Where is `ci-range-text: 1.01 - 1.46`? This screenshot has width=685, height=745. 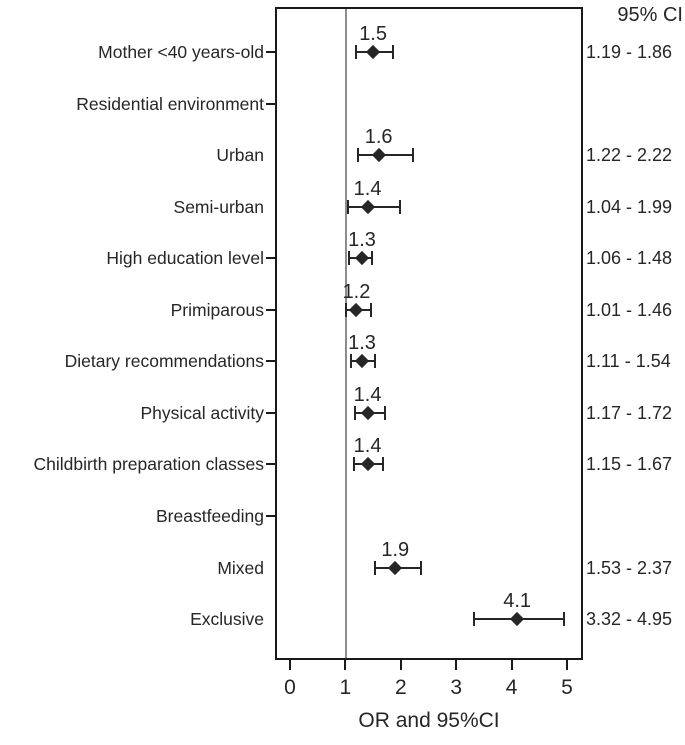 ci-range-text: 1.01 - 1.46 is located at coordinates (629, 309).